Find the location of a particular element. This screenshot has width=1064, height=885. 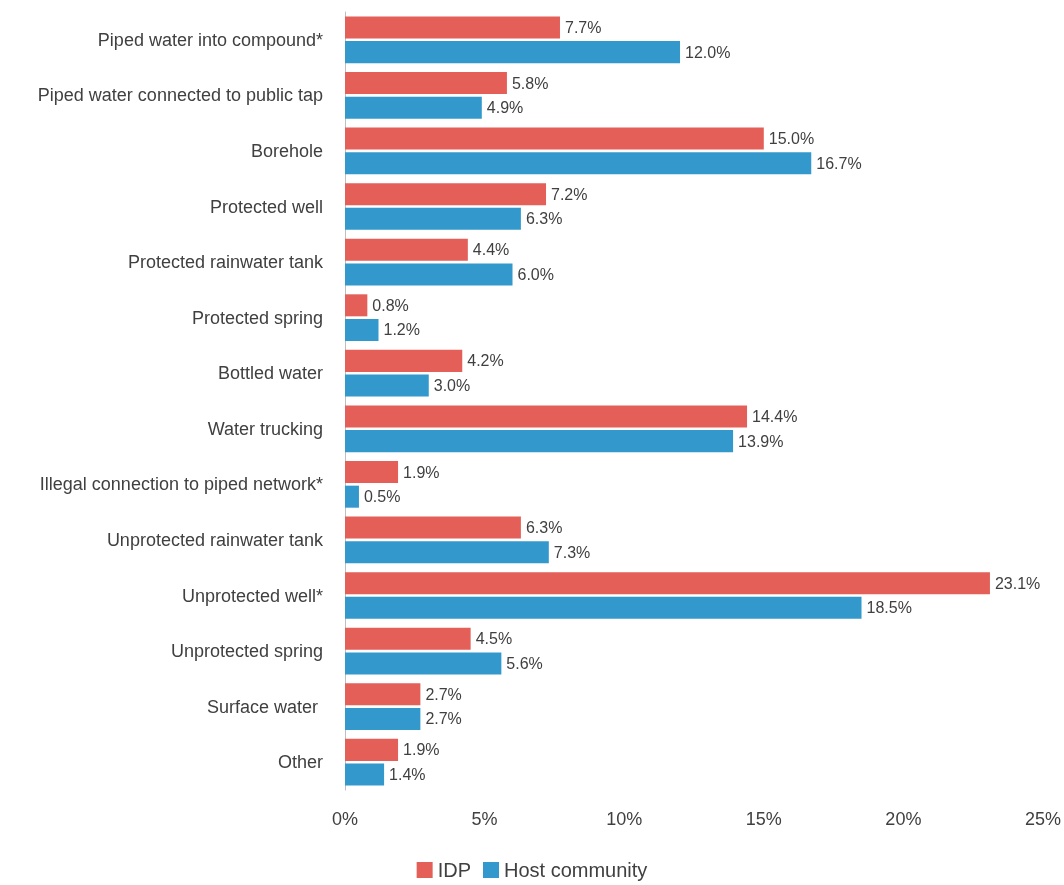

x-tick-label: 25% is located at coordinates (1042, 819).